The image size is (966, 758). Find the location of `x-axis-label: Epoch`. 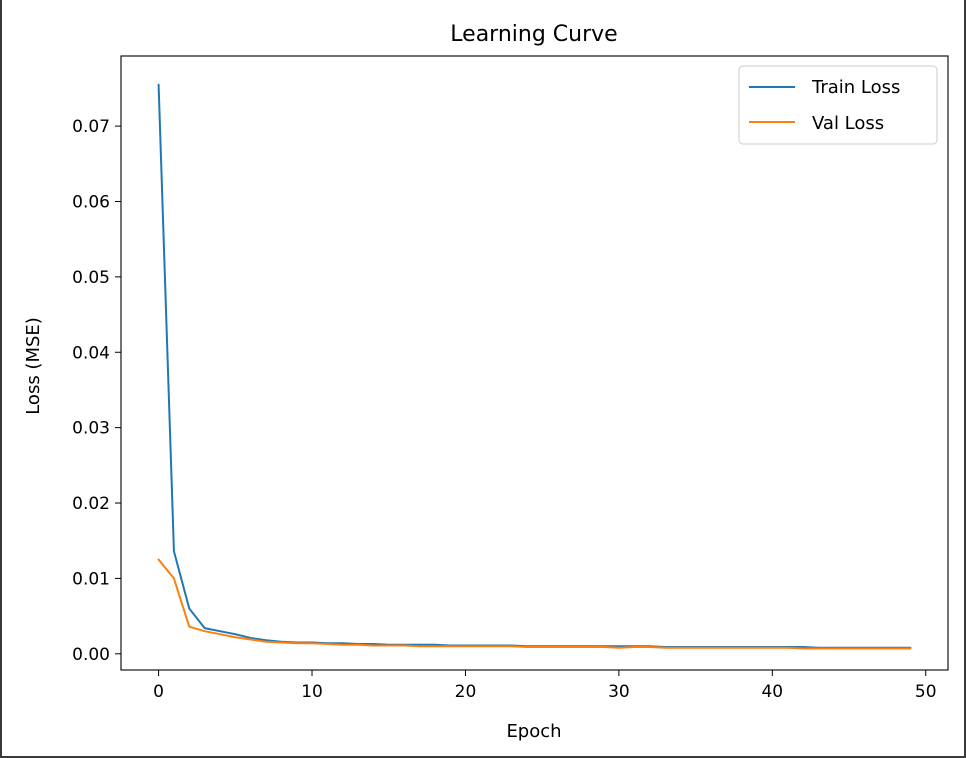

x-axis-label: Epoch is located at coordinates (533, 731).